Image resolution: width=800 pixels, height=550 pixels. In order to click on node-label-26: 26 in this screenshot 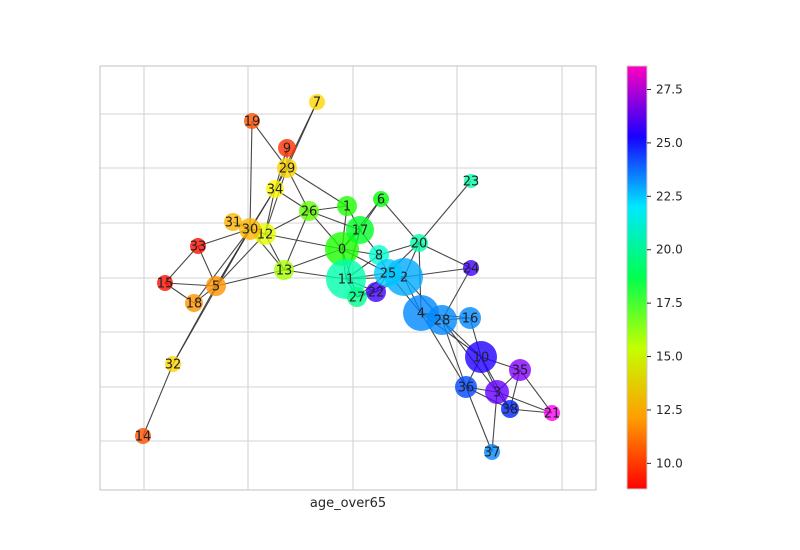, I will do `click(309, 212)`.